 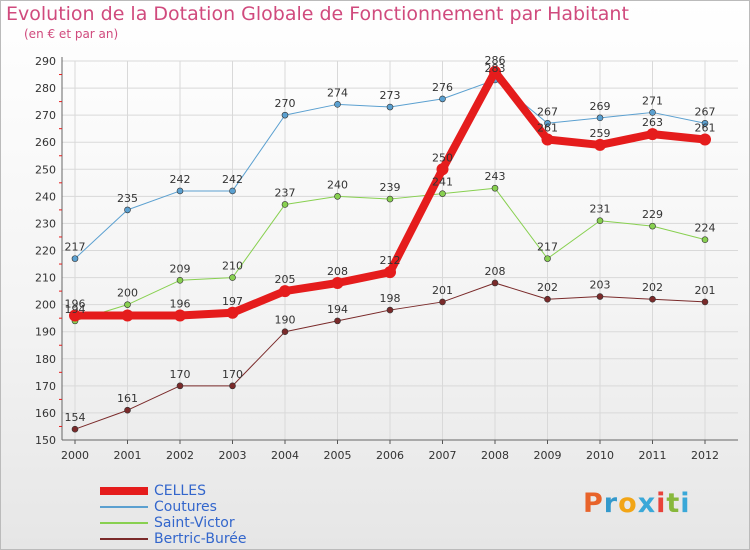 I want to click on data-label: 276, so click(x=442, y=87).